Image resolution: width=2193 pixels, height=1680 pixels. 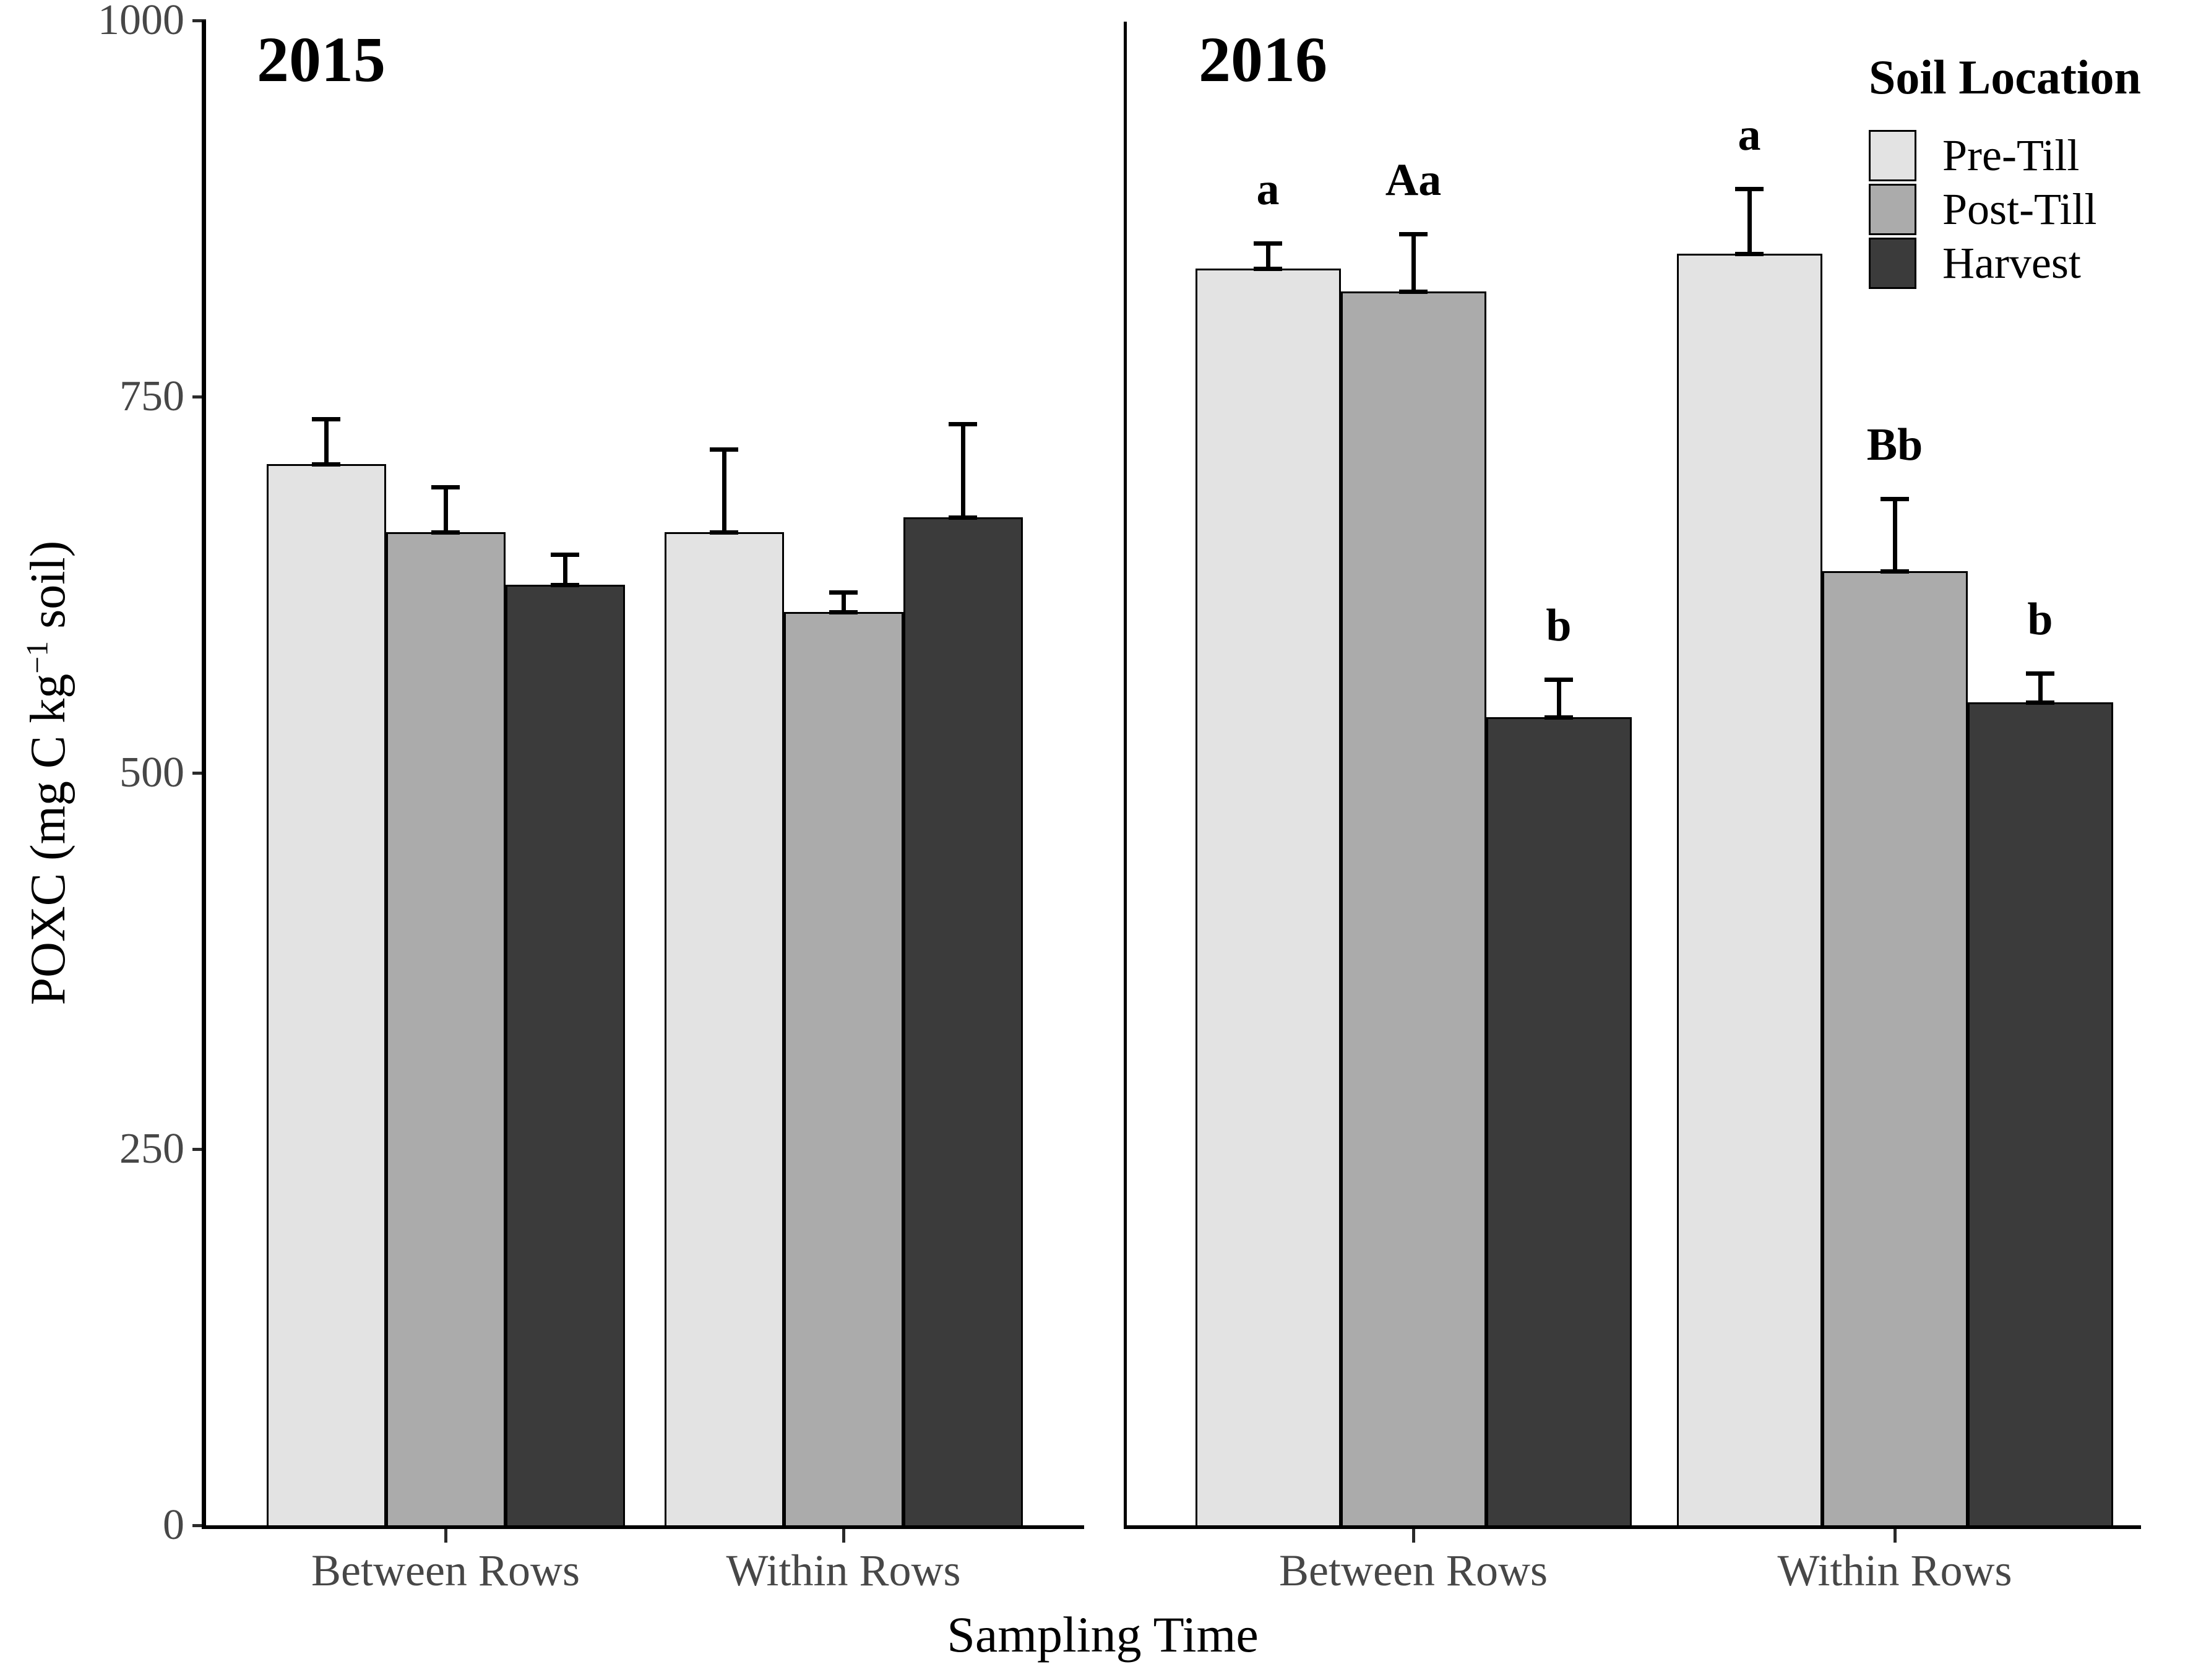 I want to click on y-axis-title-text: POXC (mg C kg, so click(x=48, y=839).